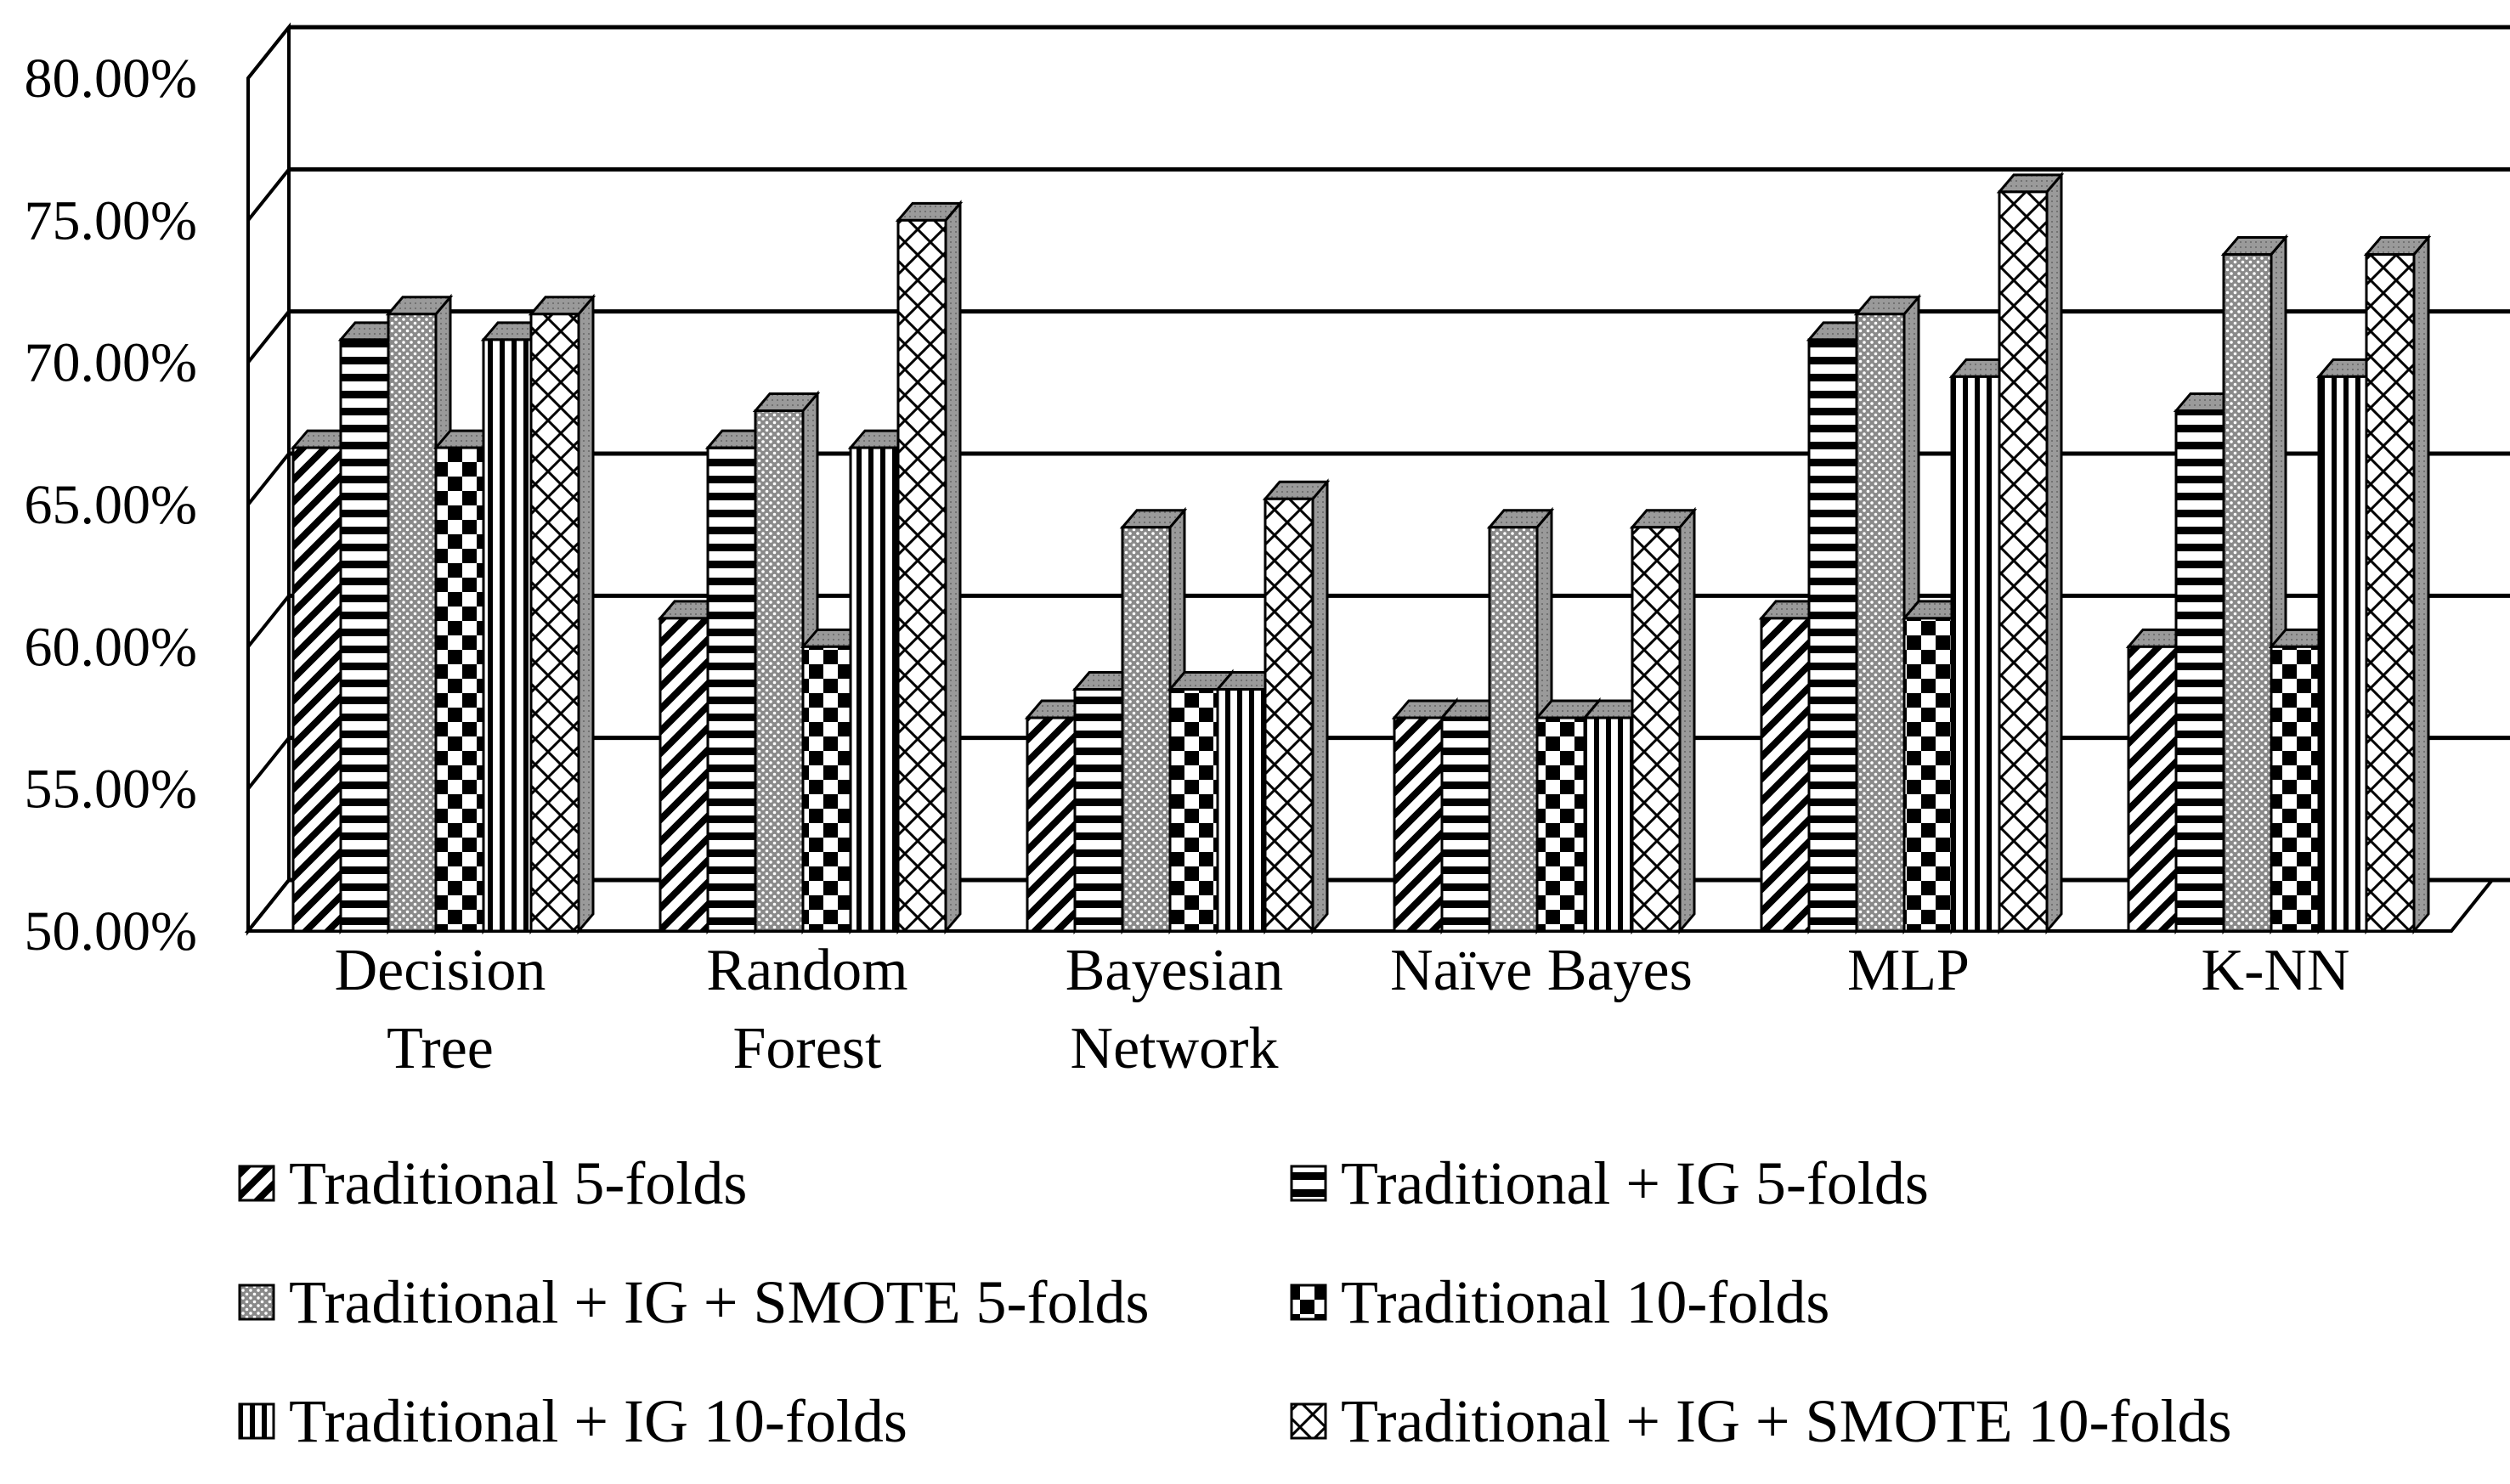 This screenshot has height=1484, width=2510. What do you see at coordinates (518, 1183) in the screenshot?
I see `legend-label: Traditional 5-folds` at bounding box center [518, 1183].